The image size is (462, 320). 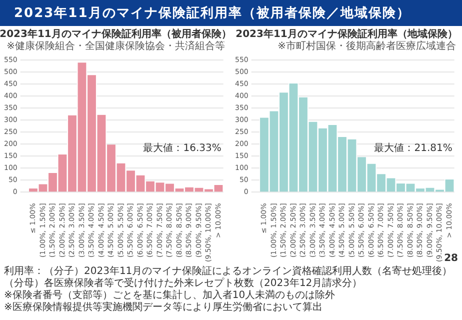 I want to click on annotation: 最大値：21.81%, so click(x=413, y=148).